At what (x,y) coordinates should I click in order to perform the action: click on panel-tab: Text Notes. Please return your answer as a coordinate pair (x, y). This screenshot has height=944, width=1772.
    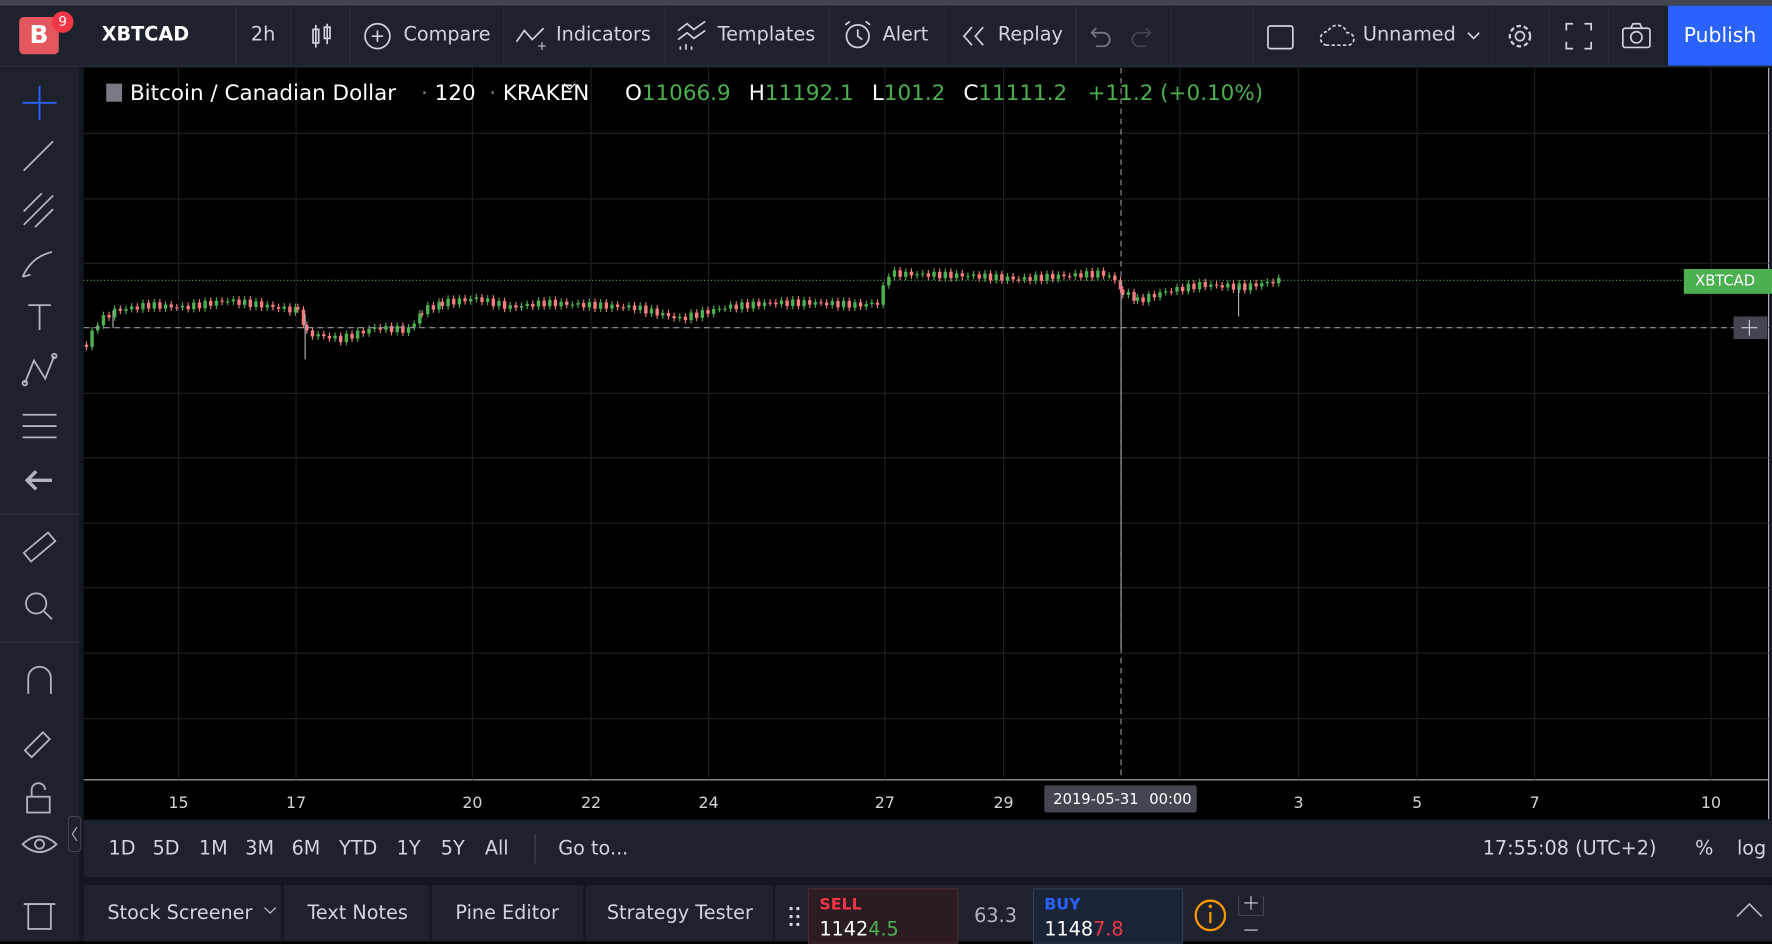
    Looking at the image, I should click on (357, 913).